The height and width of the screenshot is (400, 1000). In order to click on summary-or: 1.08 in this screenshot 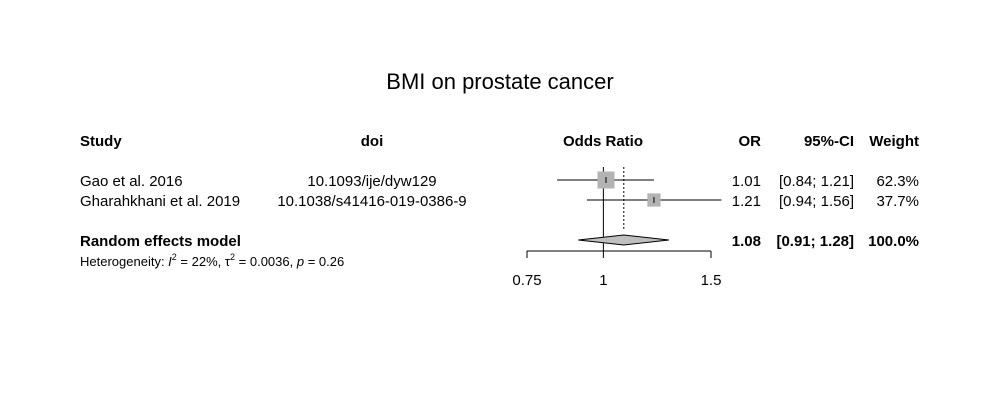, I will do `click(746, 241)`.